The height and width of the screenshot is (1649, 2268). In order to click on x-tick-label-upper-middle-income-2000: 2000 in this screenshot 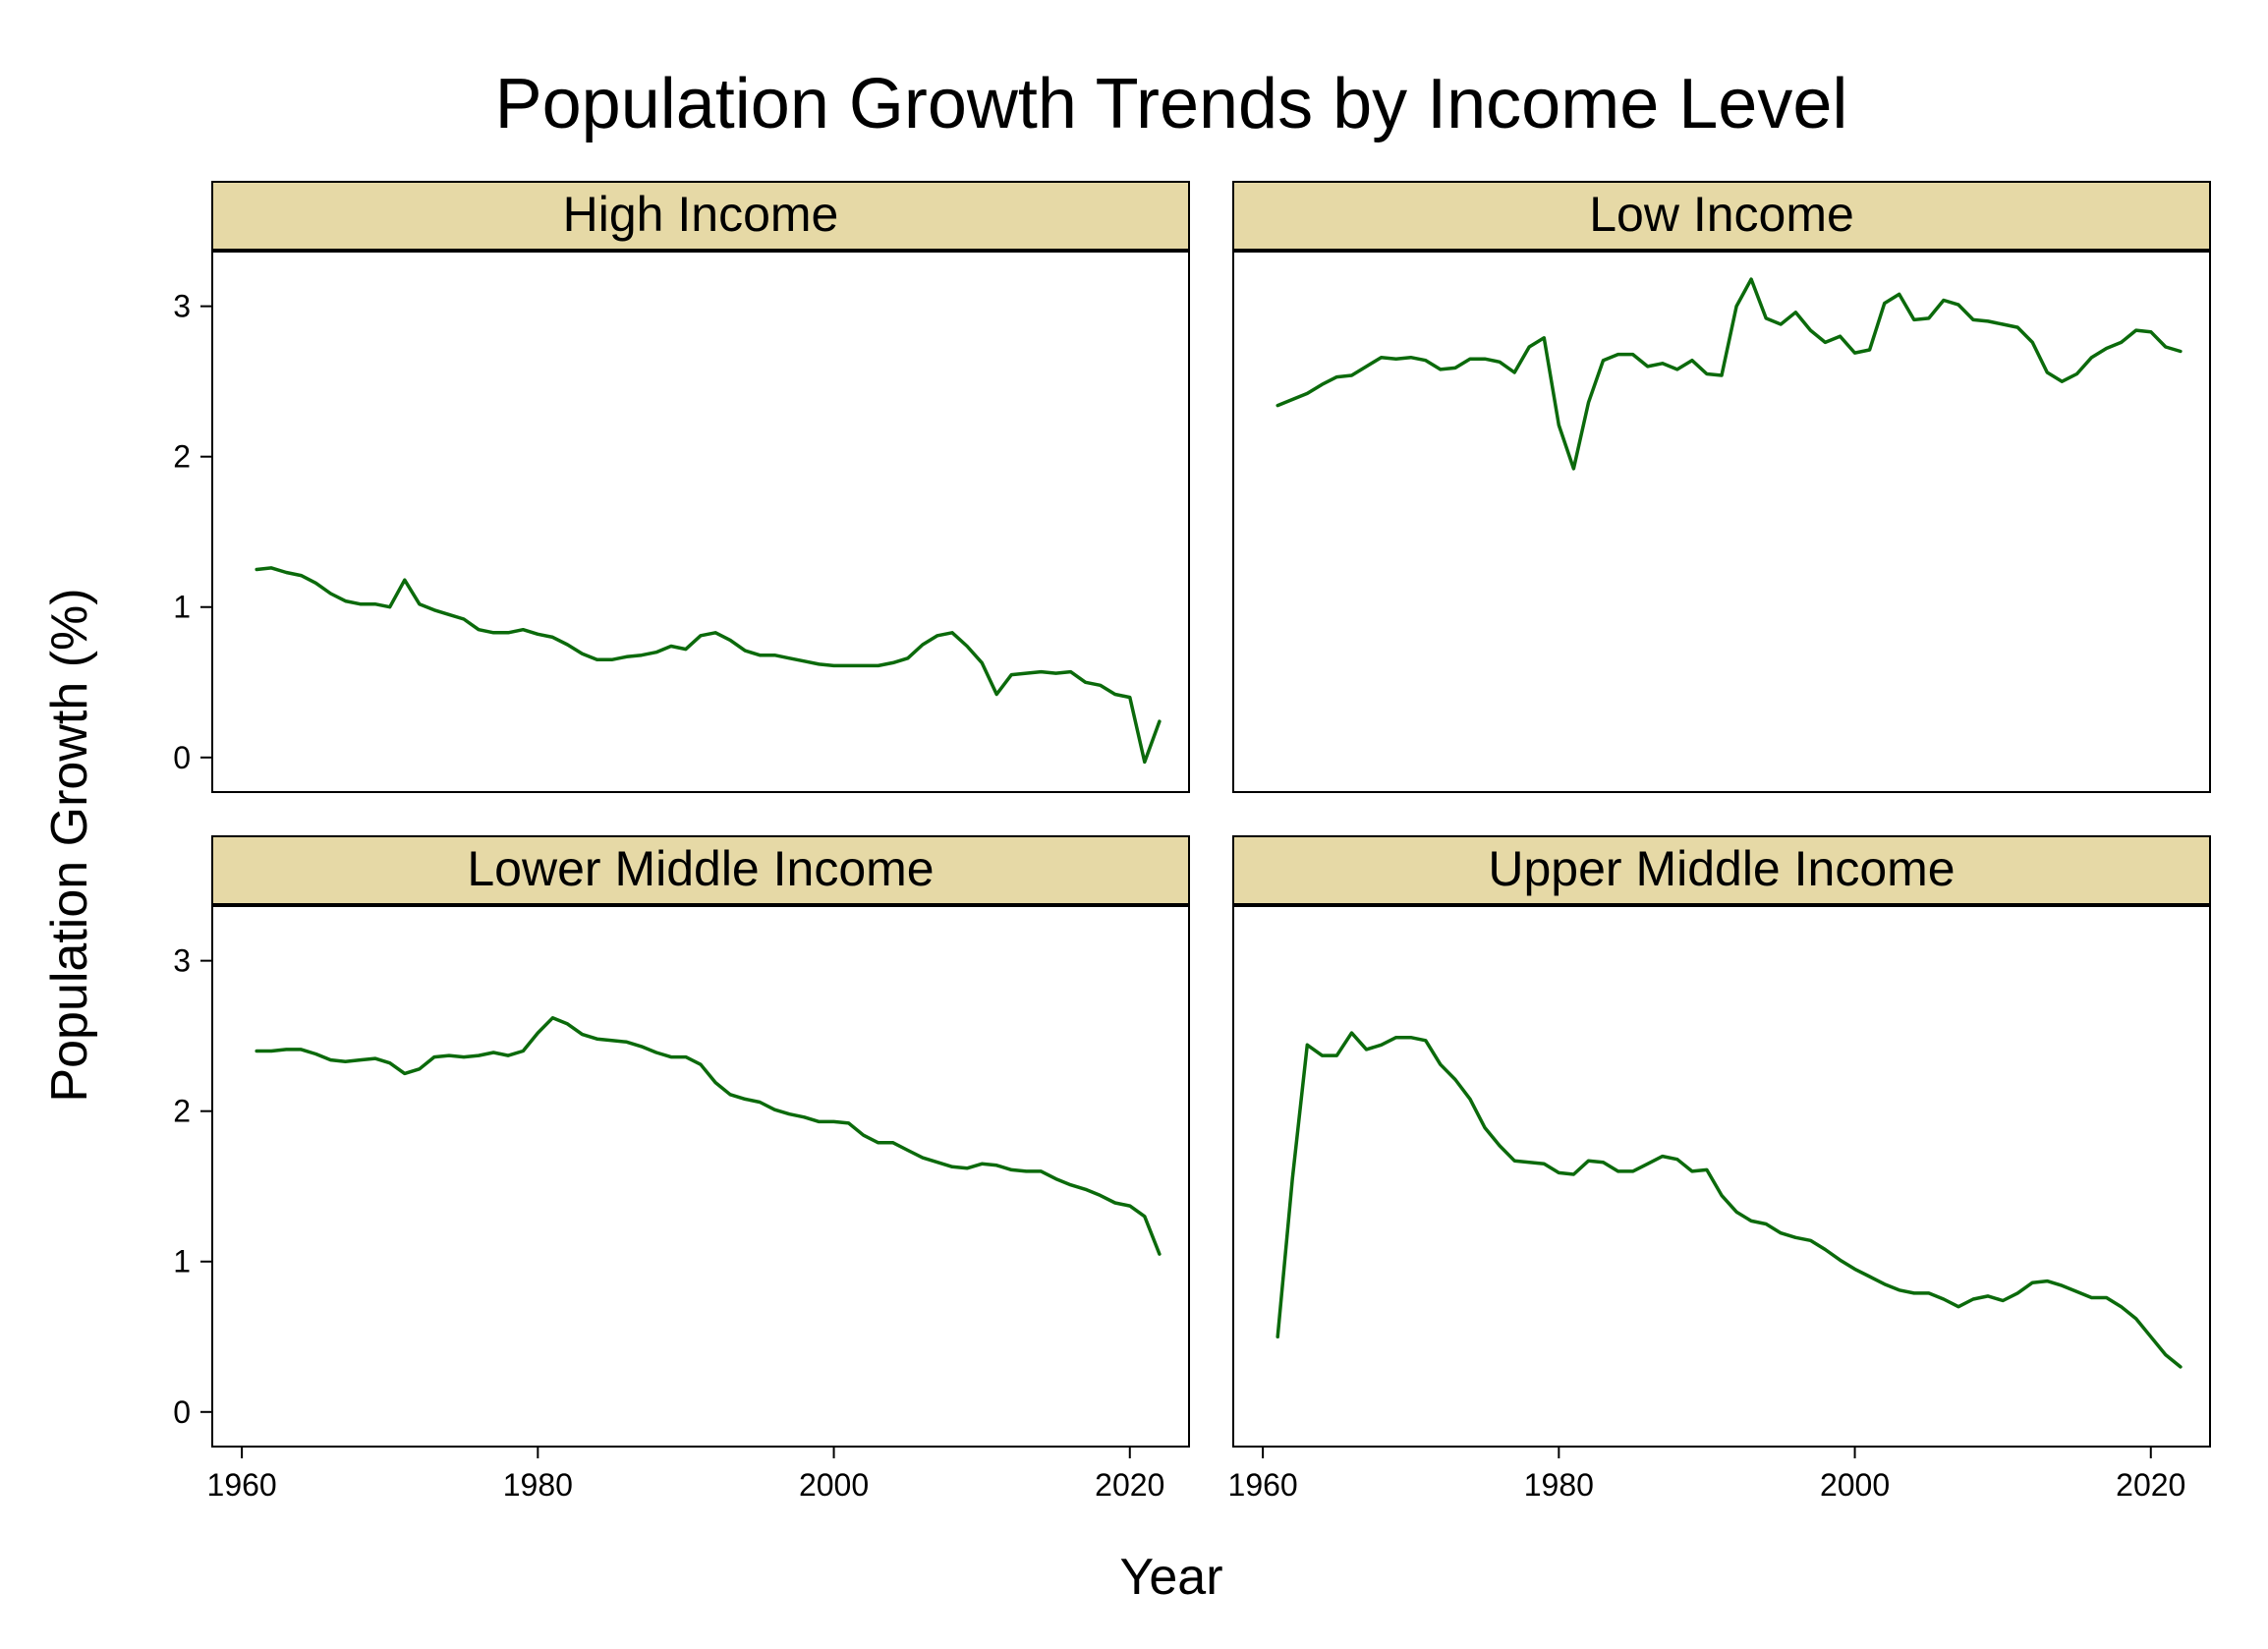, I will do `click(1855, 1485)`.